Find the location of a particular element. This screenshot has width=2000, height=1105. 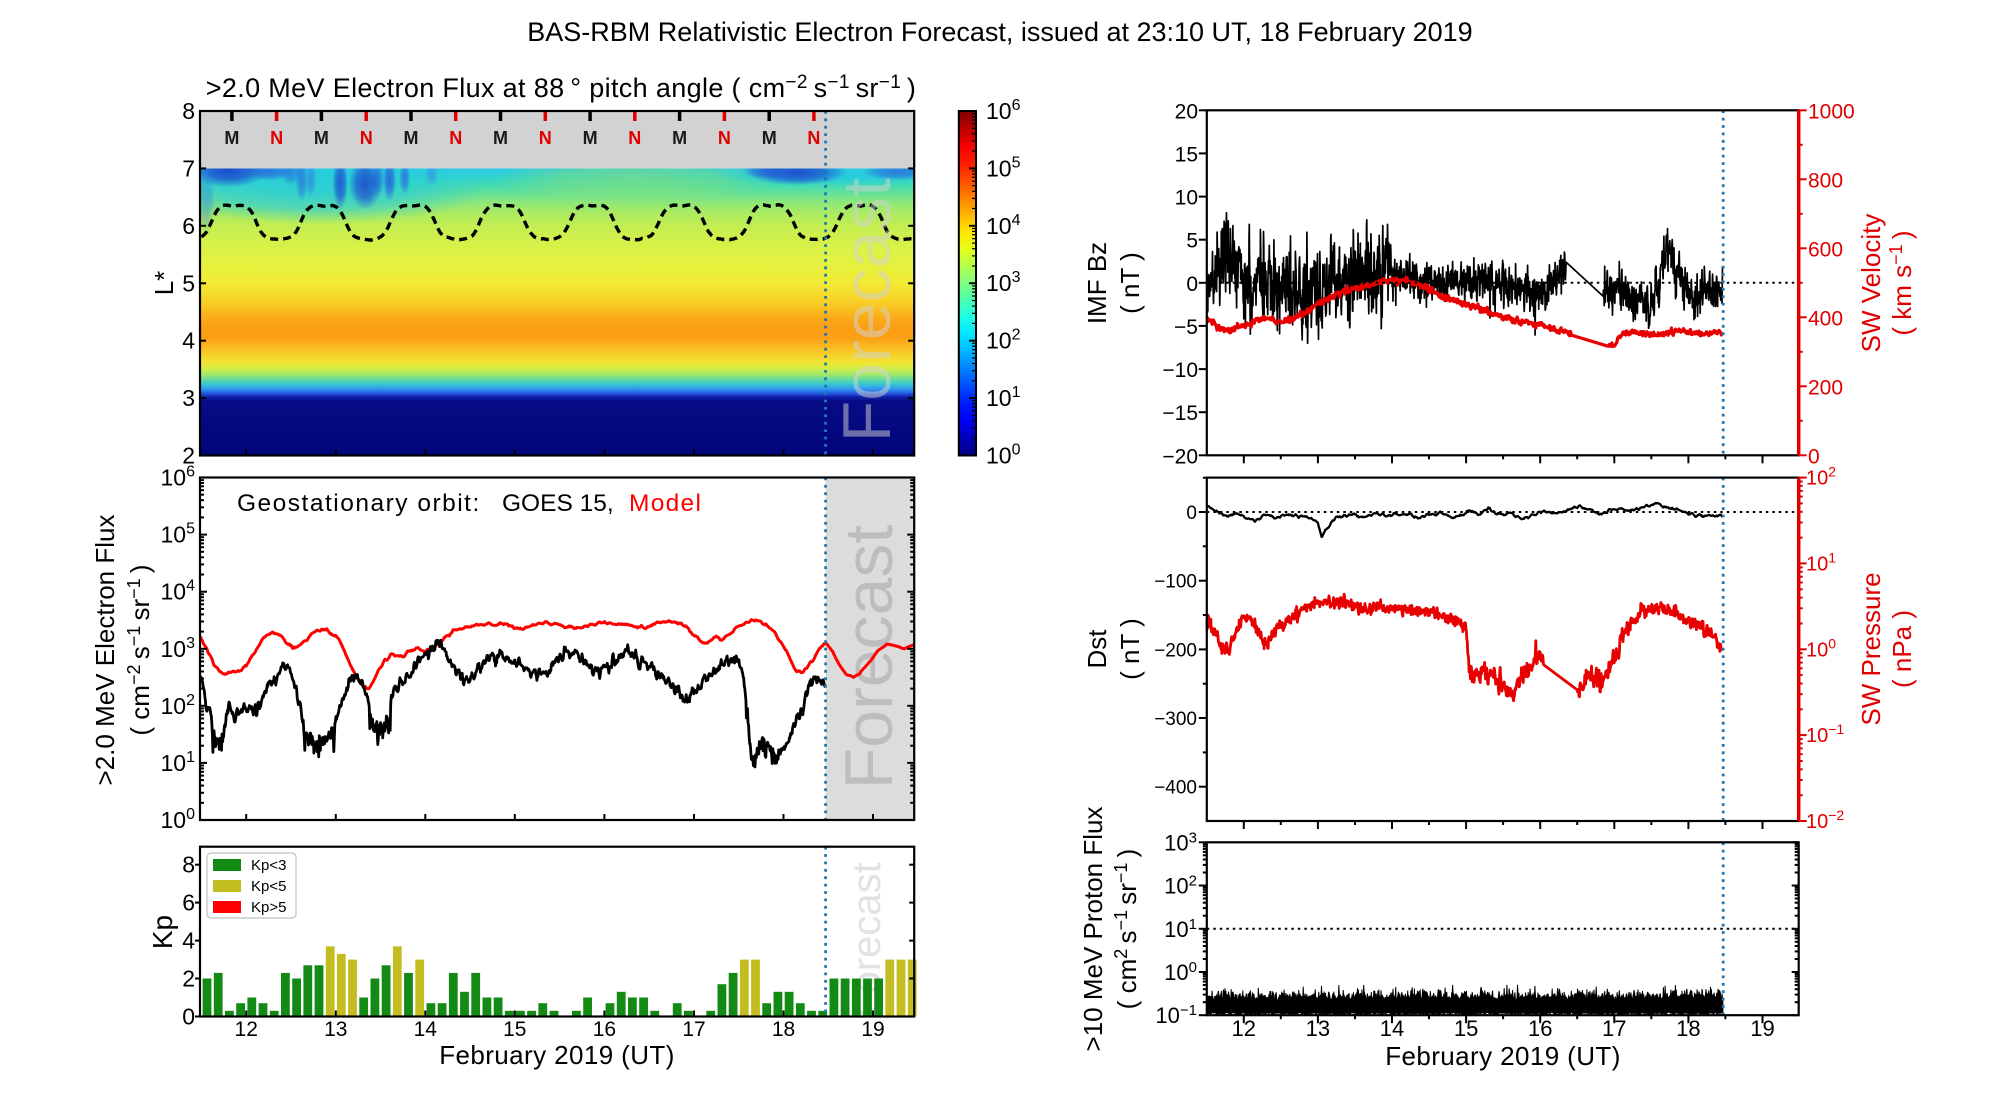

svg-text: 200 is located at coordinates (1825, 387).